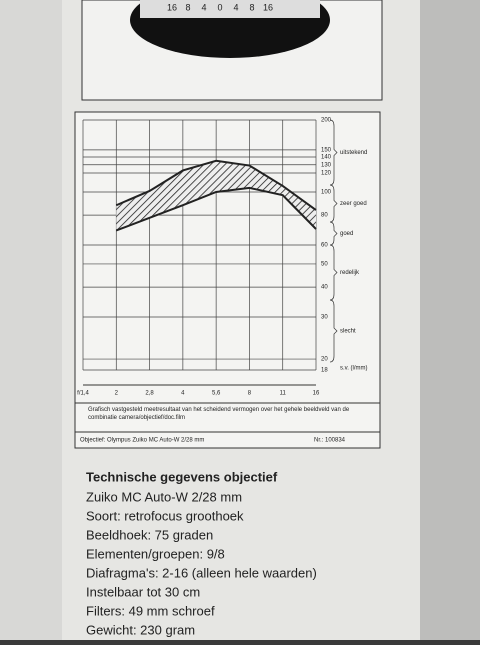 The height and width of the screenshot is (645, 480). I want to click on band-fill, so click(216, 195).